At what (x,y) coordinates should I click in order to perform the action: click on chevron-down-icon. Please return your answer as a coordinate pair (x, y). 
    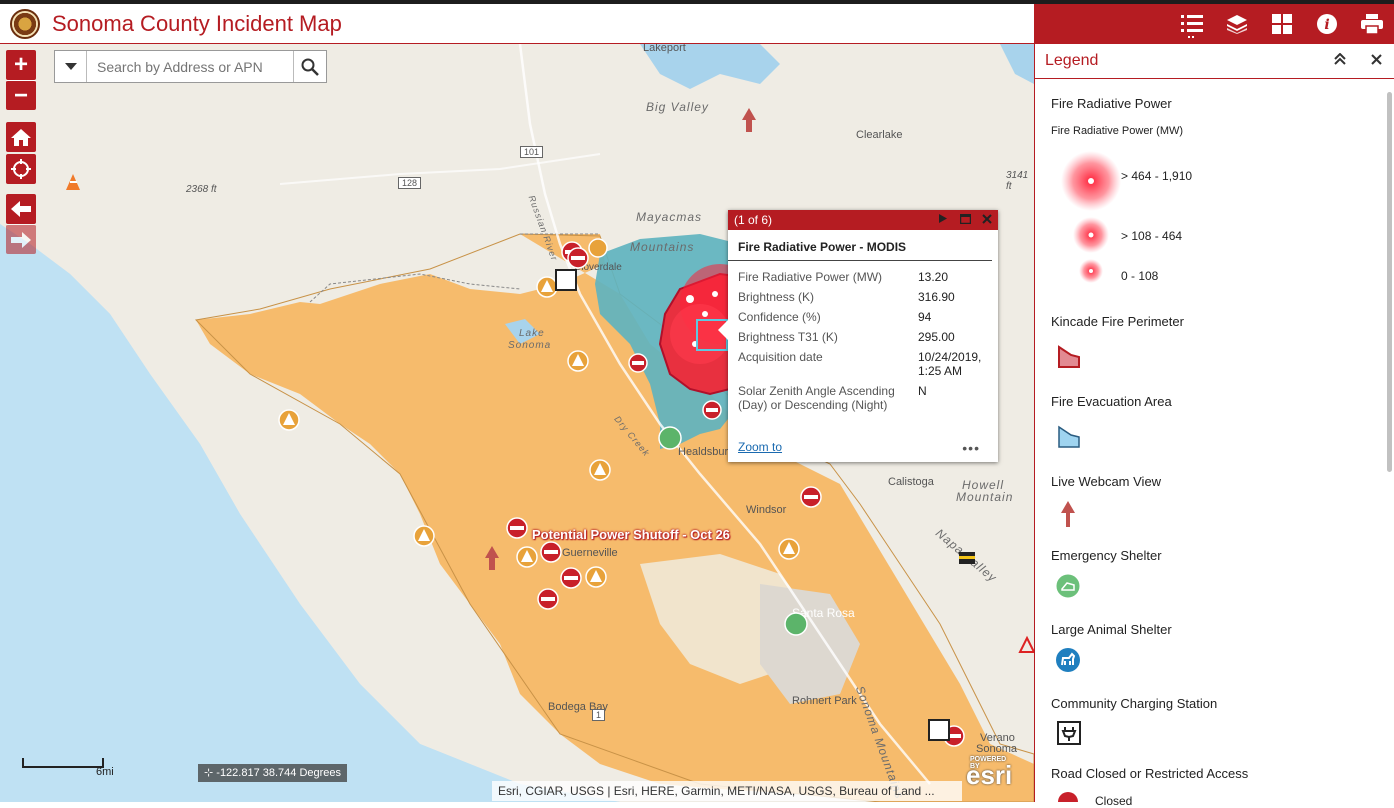
    Looking at the image, I should click on (70, 66).